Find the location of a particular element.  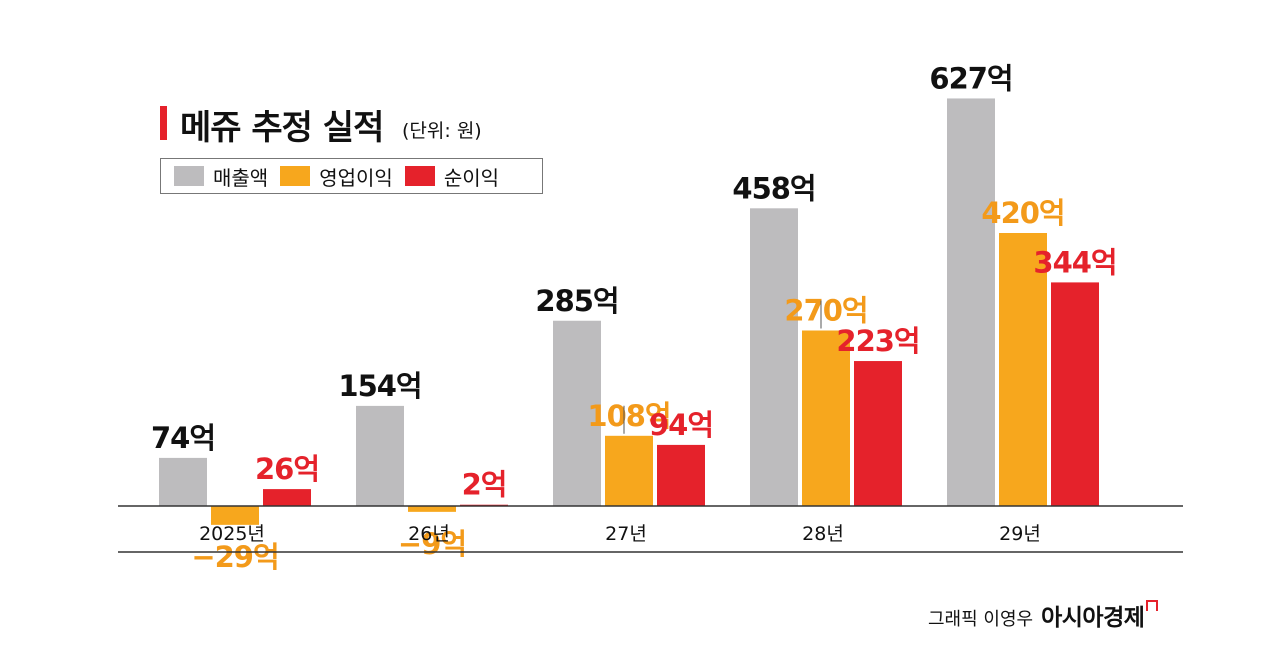

category-label-0: 2025년 is located at coordinates (232, 534).